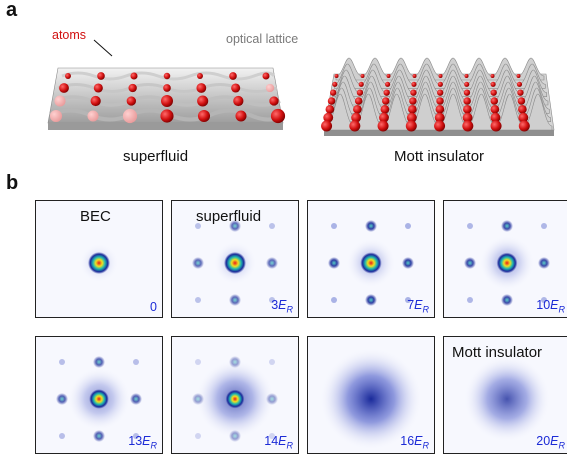 This screenshot has height=455, width=567. I want to click on lattice-depth-label: 14ER, so click(278, 442).